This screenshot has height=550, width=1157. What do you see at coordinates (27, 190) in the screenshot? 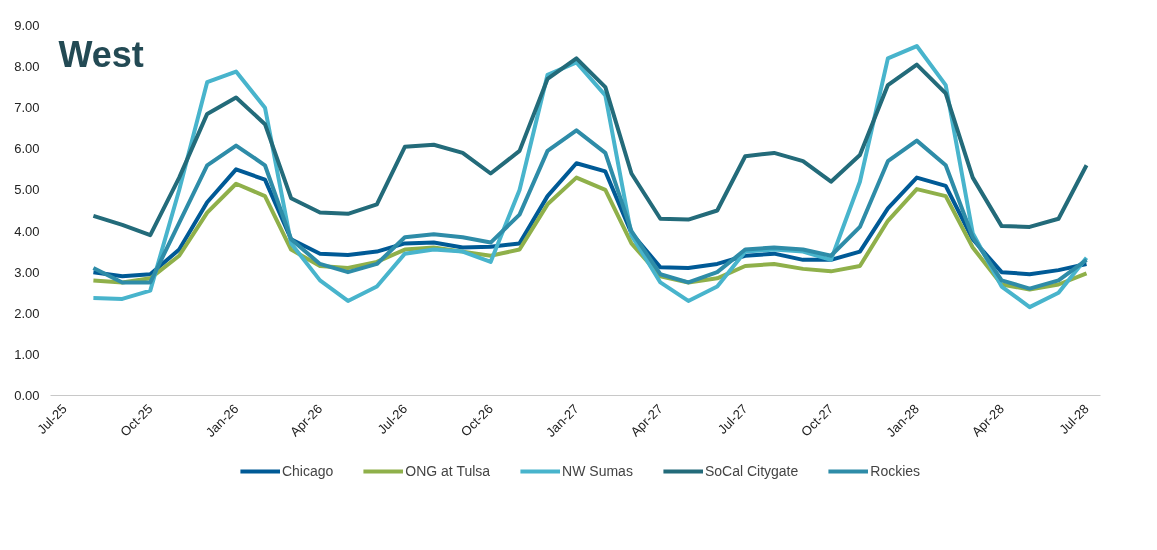
I see `y-tick-label: 5.00` at bounding box center [27, 190].